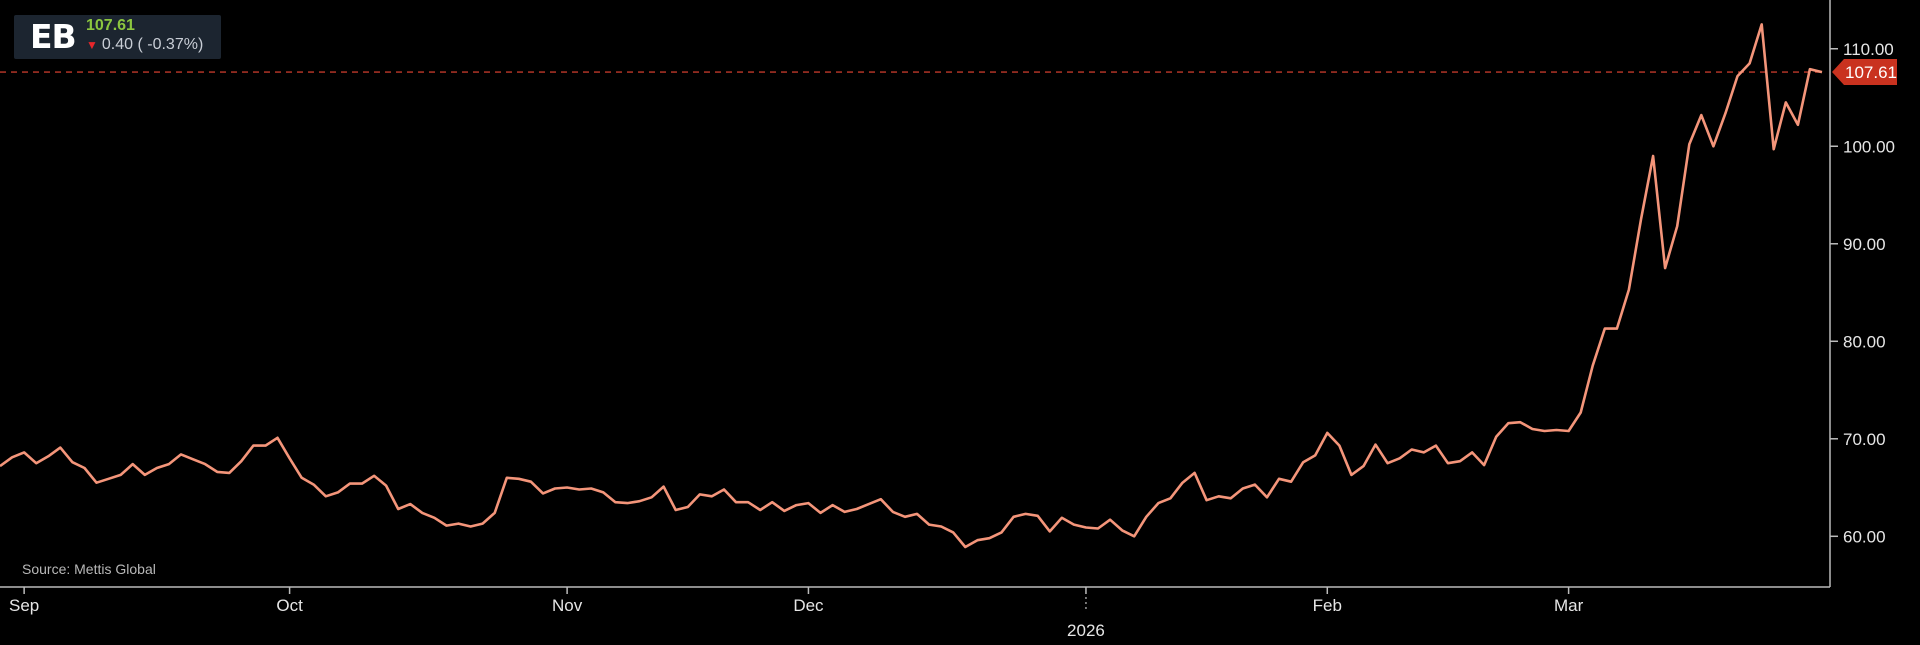 The width and height of the screenshot is (1920, 645). I want to click on y-tick-label: 90.00, so click(1864, 244).